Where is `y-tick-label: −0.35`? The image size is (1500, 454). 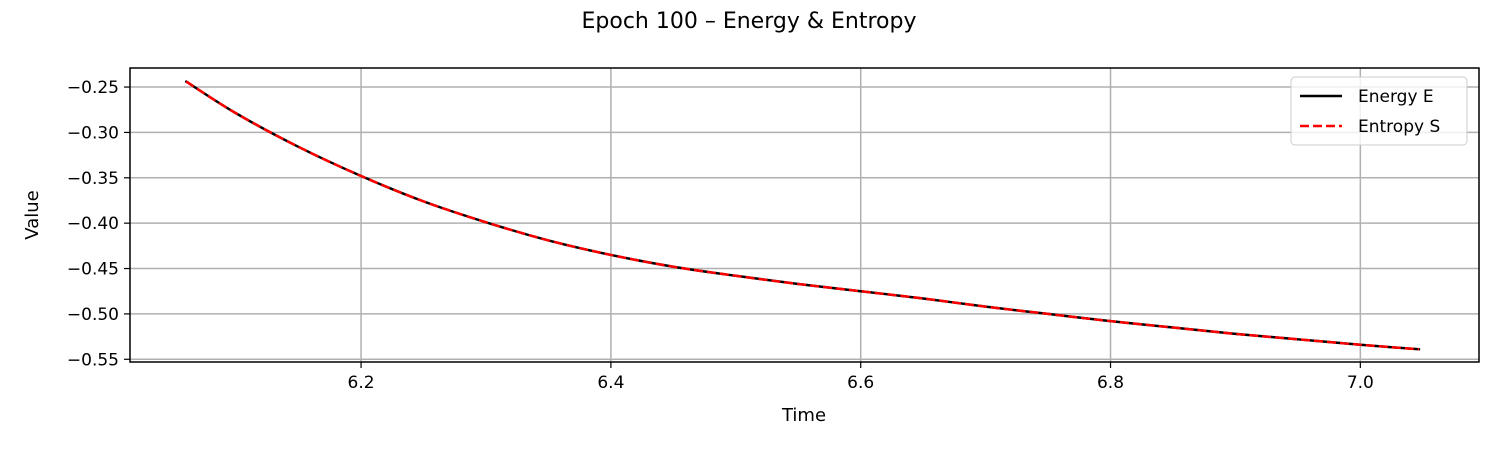
y-tick-label: −0.35 is located at coordinates (93, 179).